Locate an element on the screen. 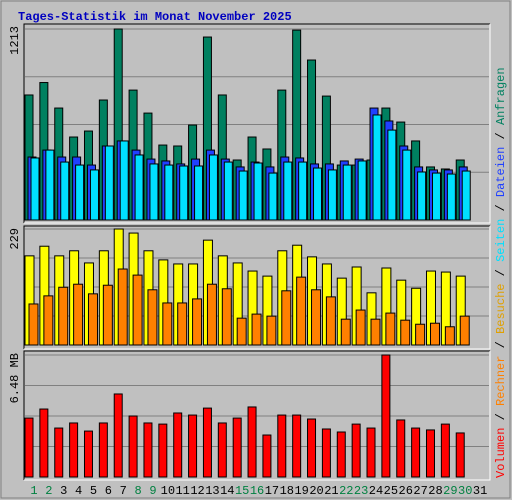  x-tick-label: 31 is located at coordinates (480, 491).